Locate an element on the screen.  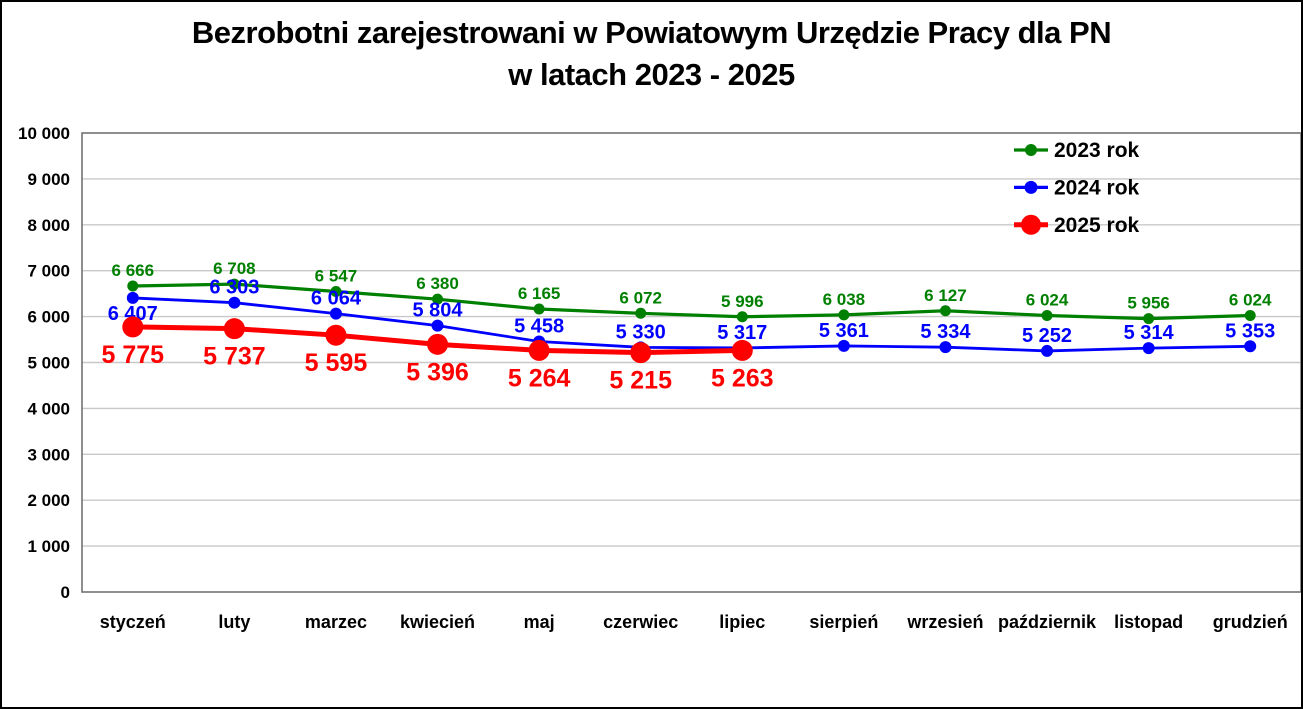
data-label: 5 996 is located at coordinates (742, 301).